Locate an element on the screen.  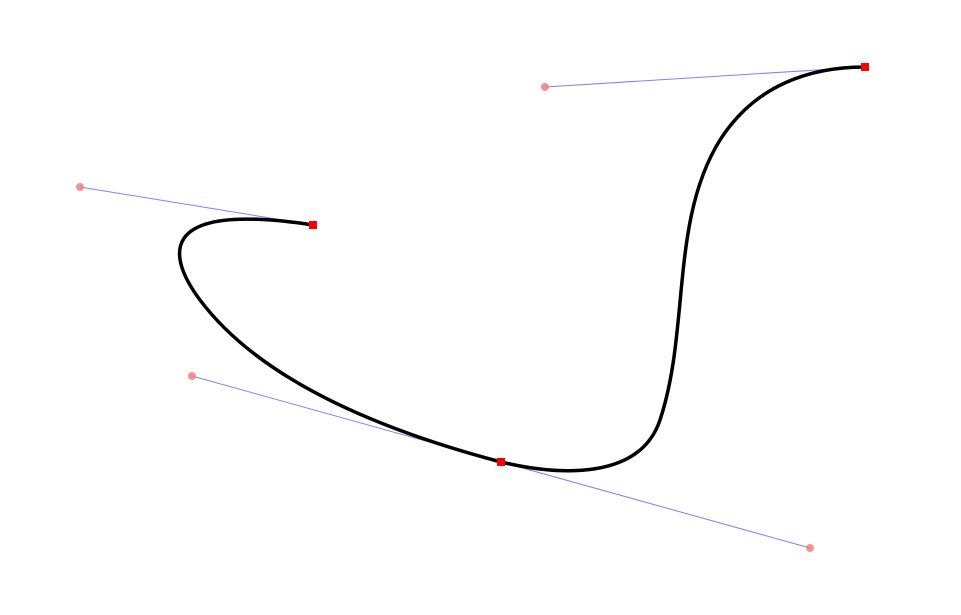
handle-line-2-out is located at coordinates (655, 505).